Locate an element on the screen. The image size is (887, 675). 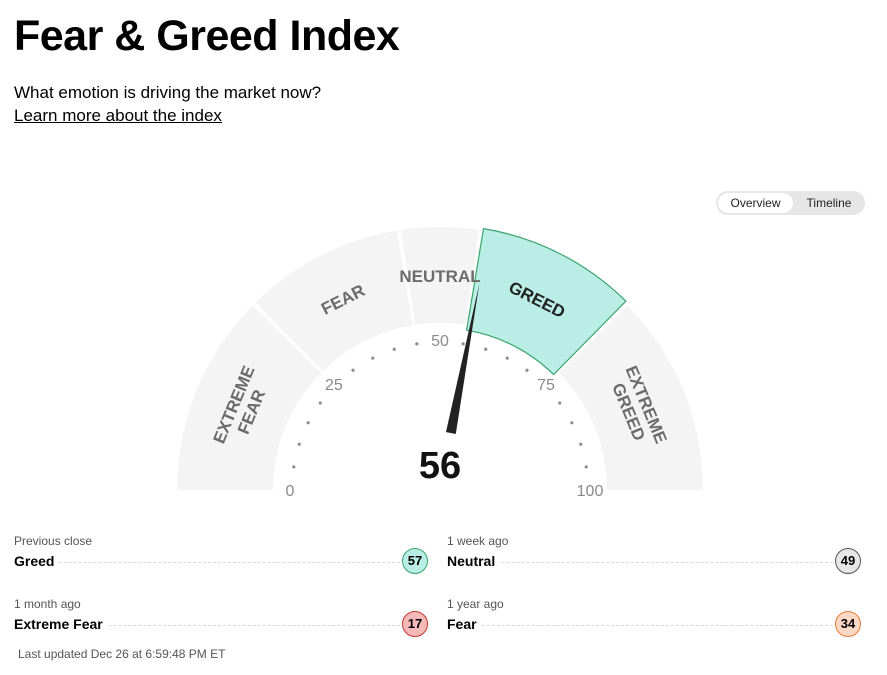
zone-label-line: NEUTRAL is located at coordinates (439, 276).